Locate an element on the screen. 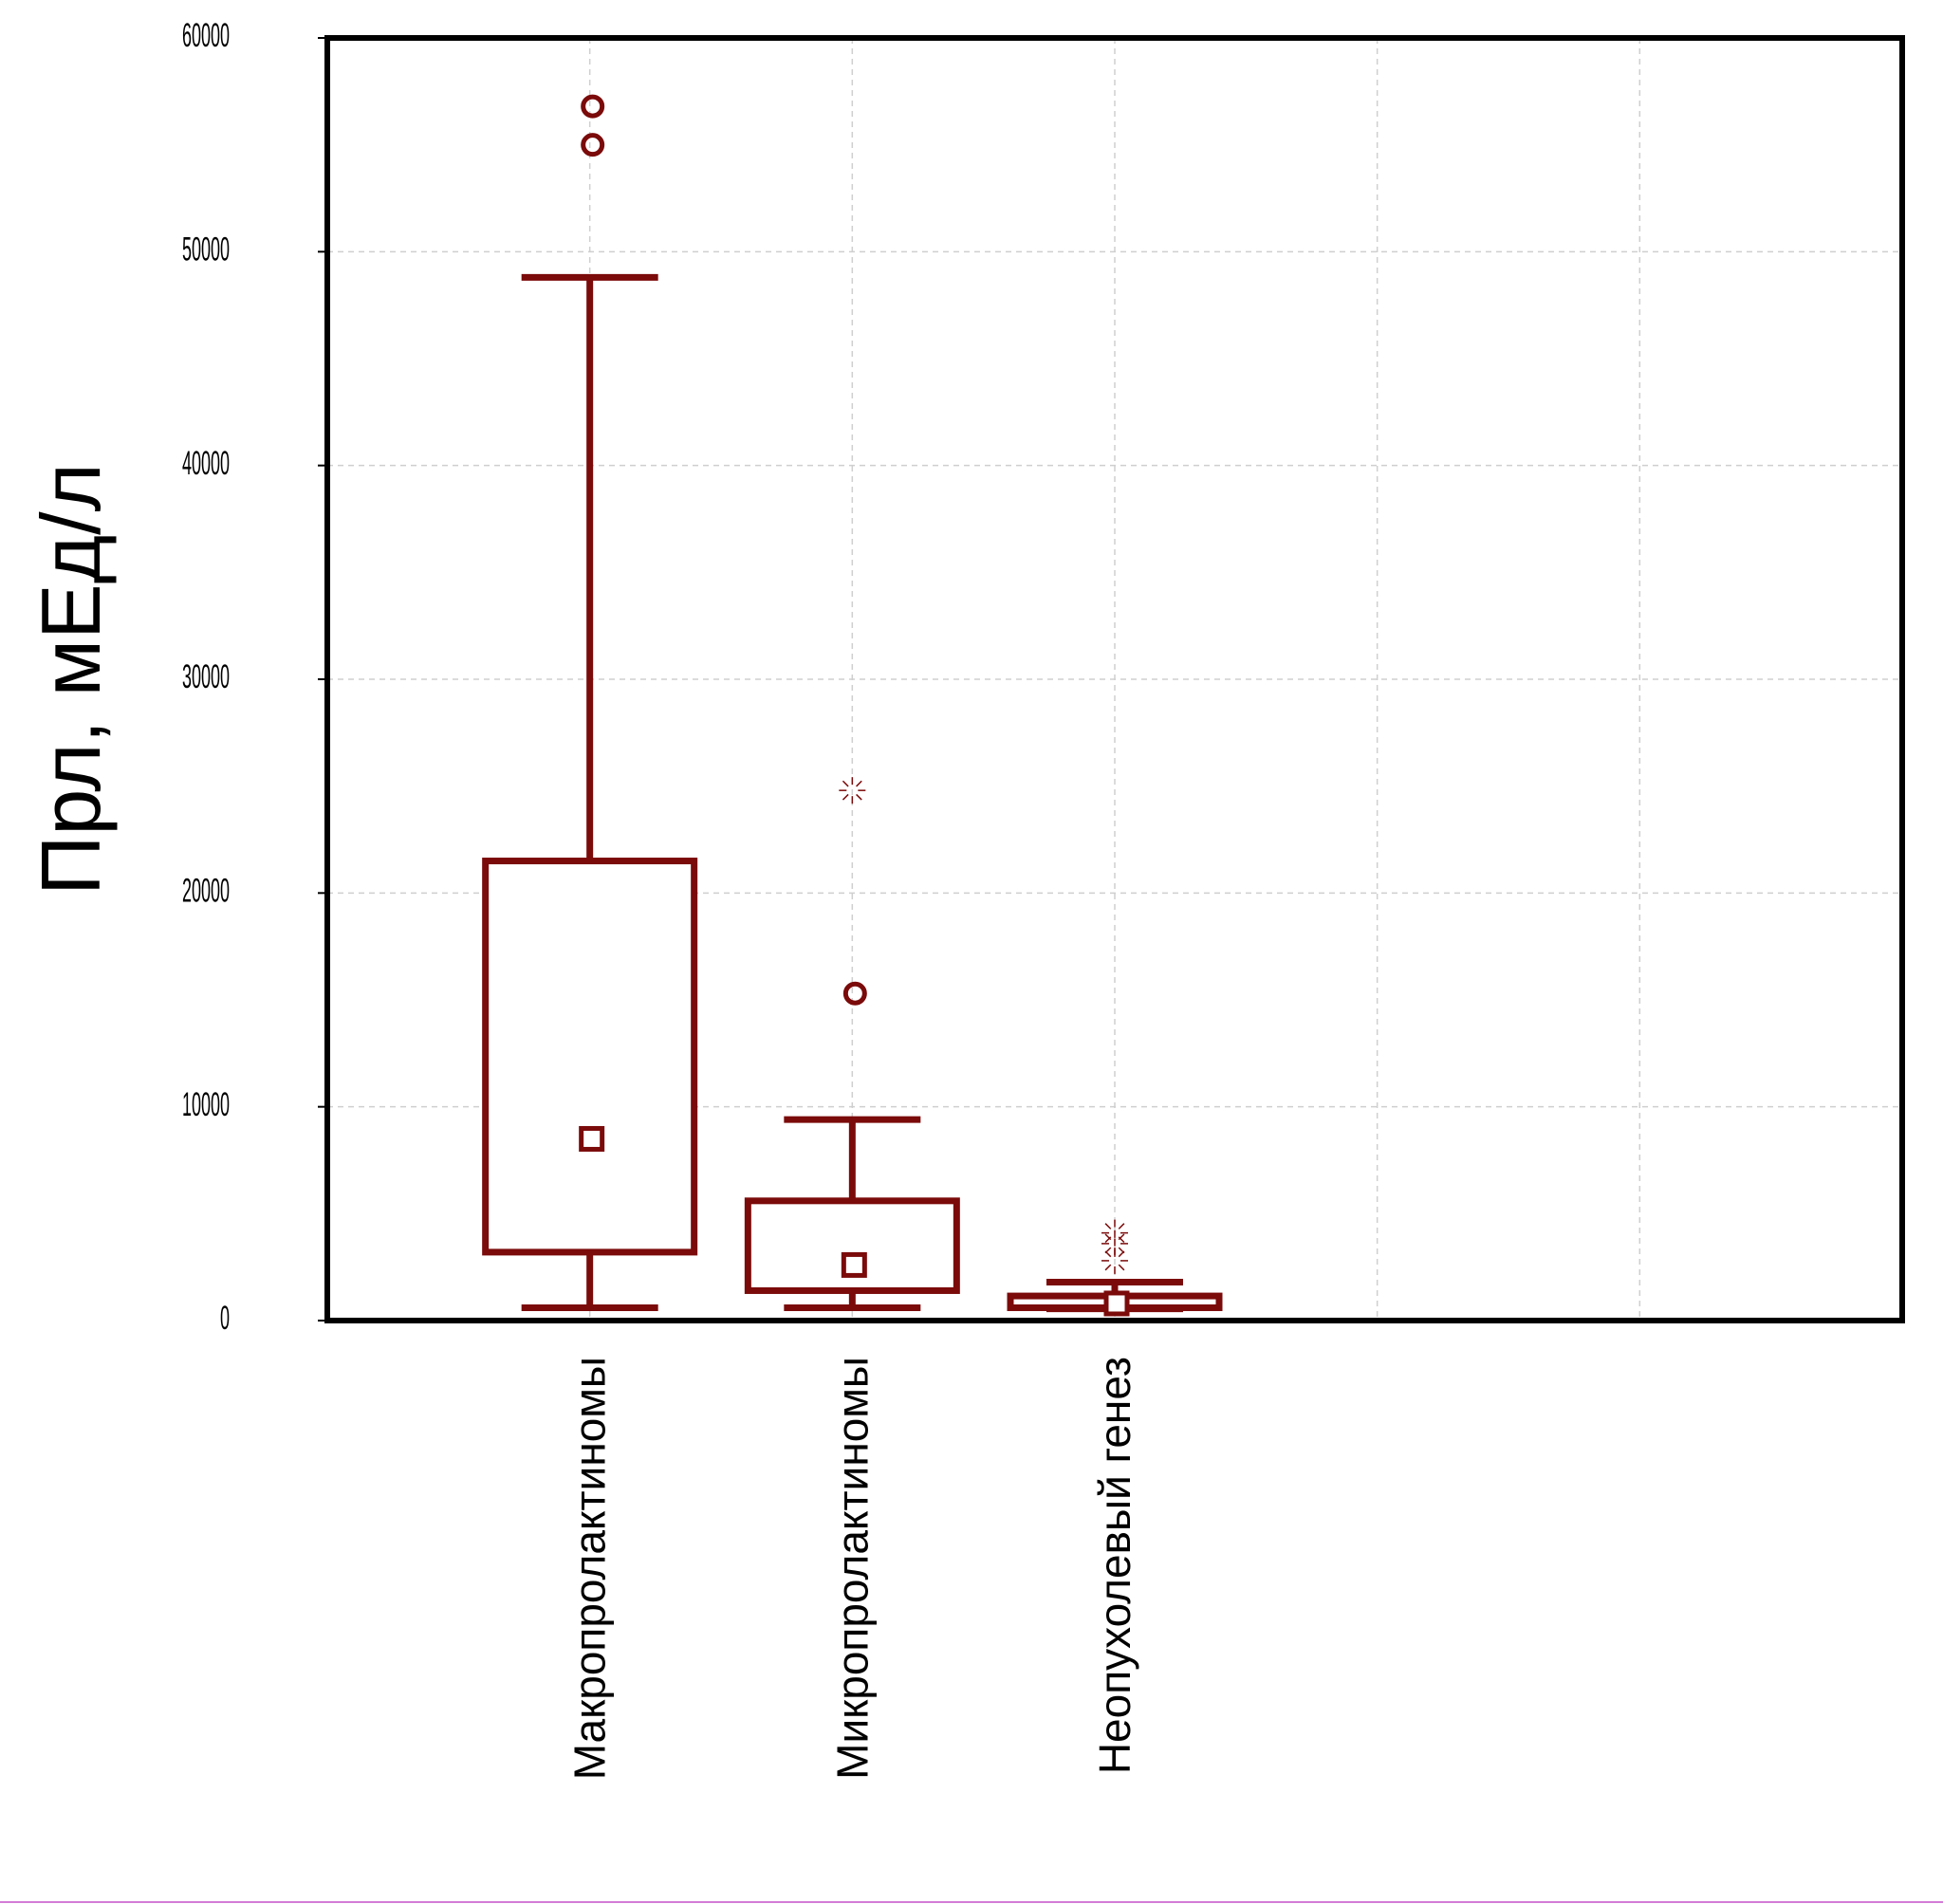 The width and height of the screenshot is (1943, 1904). y-tick-label-5: 50000 is located at coordinates (206, 249).